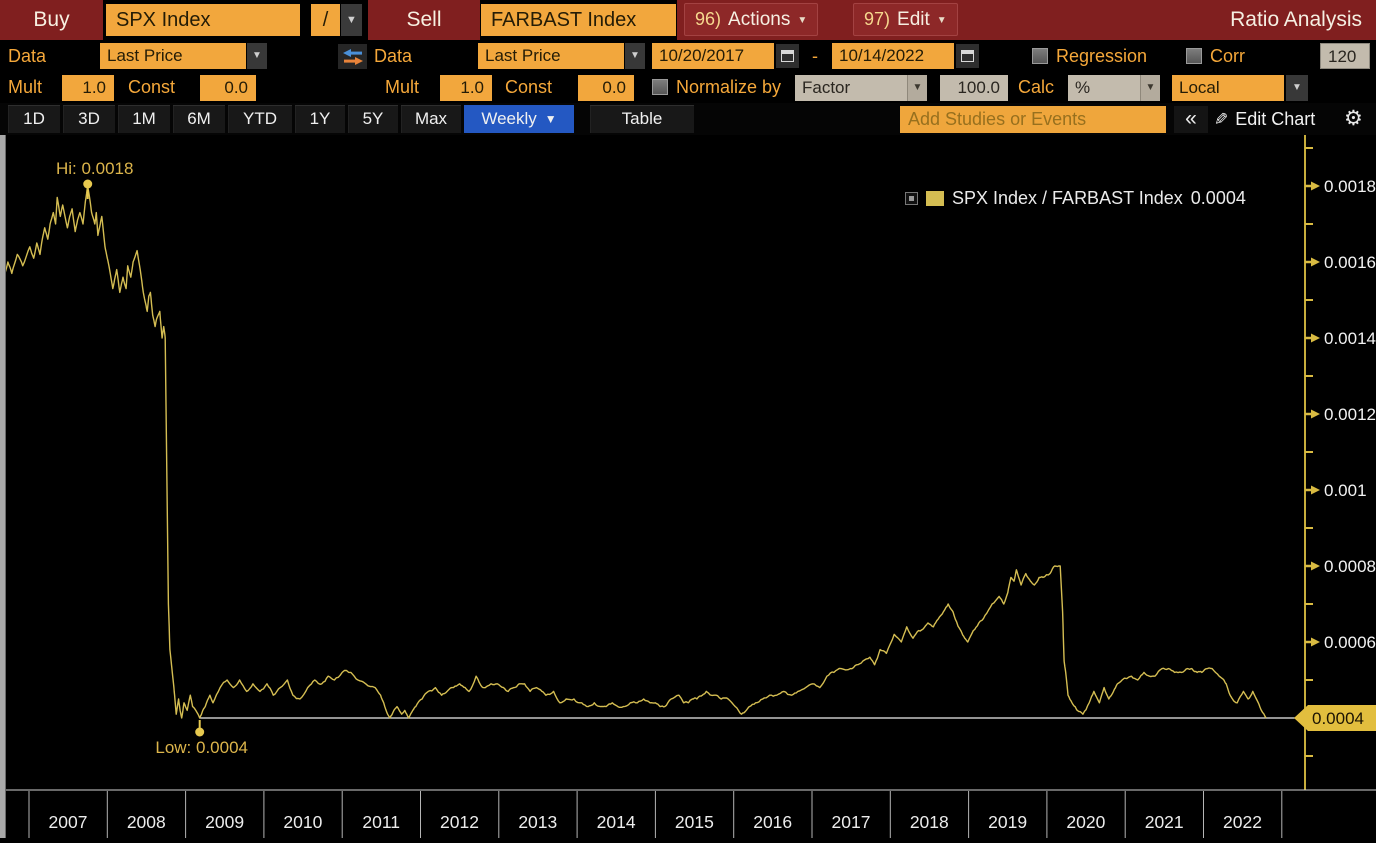  What do you see at coordinates (88, 184) in the screenshot?
I see `high-marker-dot` at bounding box center [88, 184].